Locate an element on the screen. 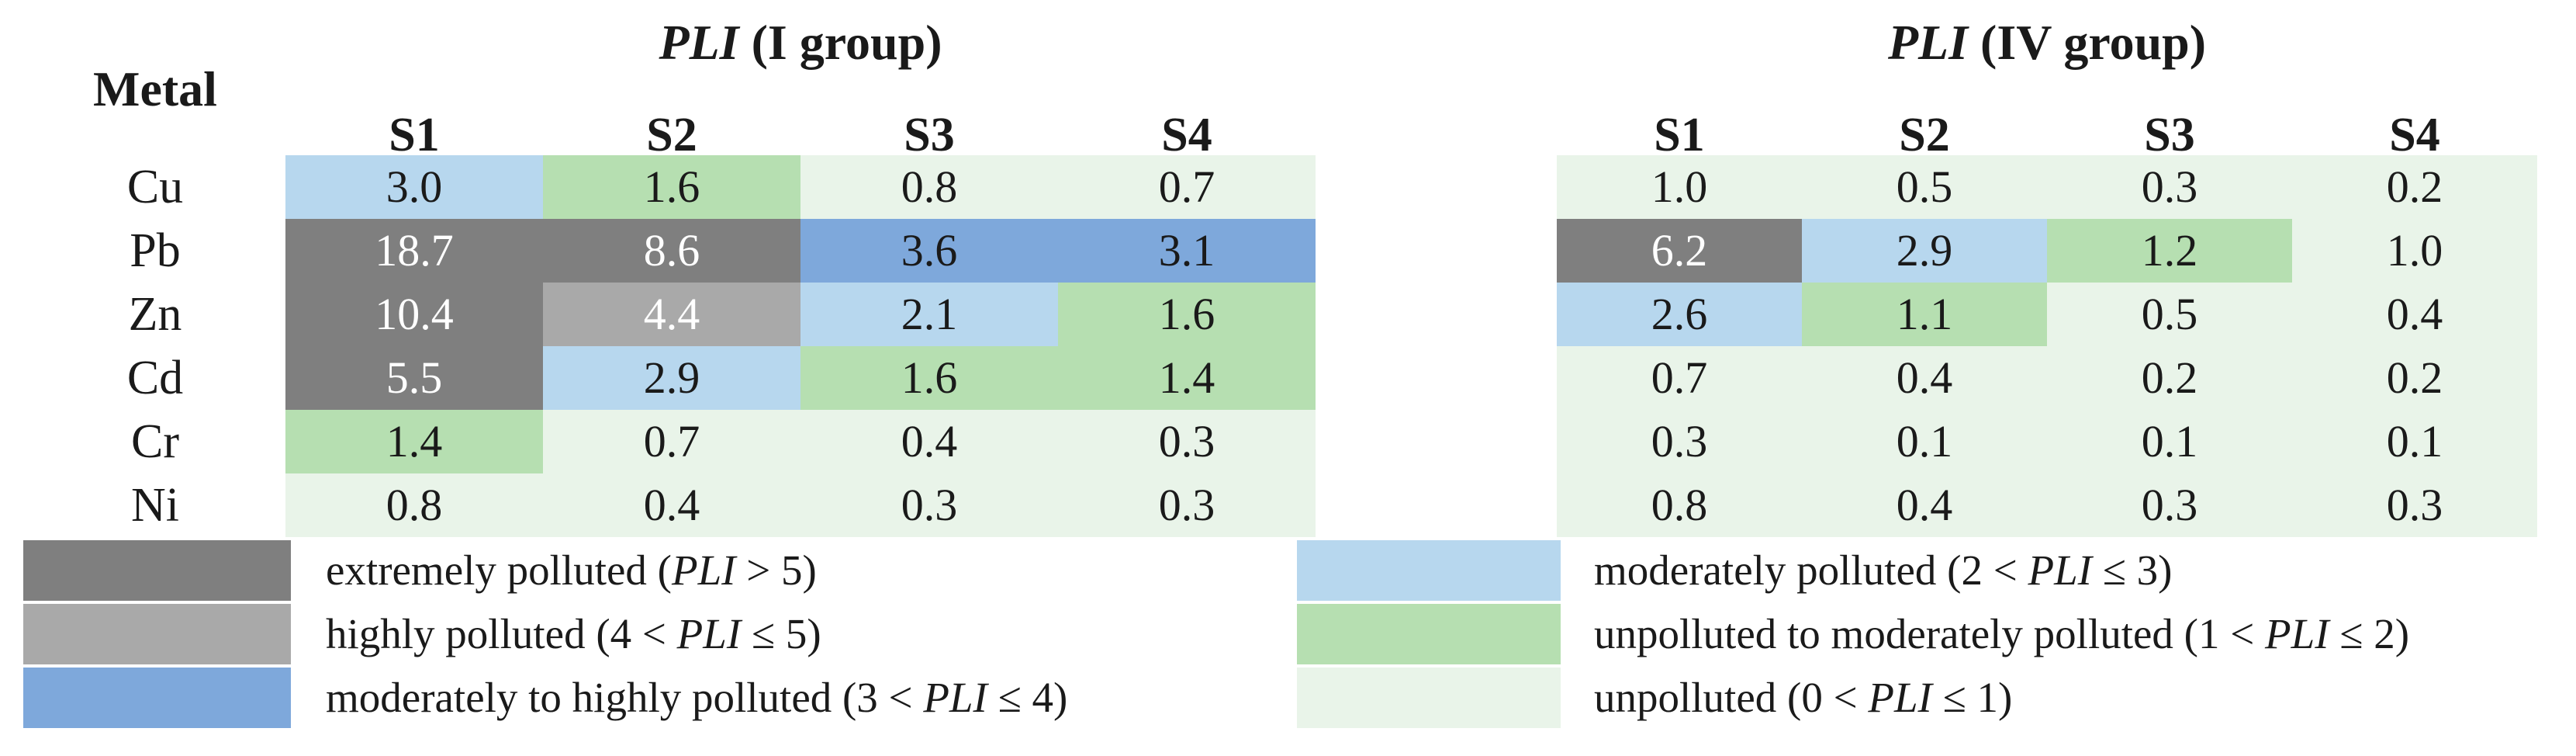 This screenshot has height=756, width=2576. station-header-I-S4: S4 is located at coordinates (1186, 135).